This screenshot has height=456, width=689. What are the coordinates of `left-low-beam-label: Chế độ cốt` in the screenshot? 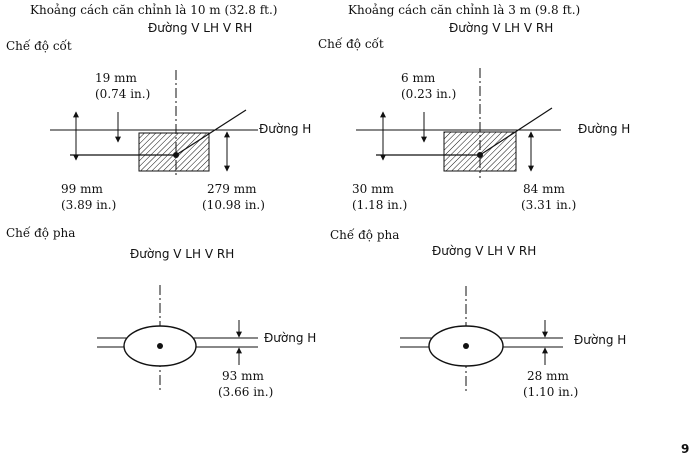 It's located at (39, 46).